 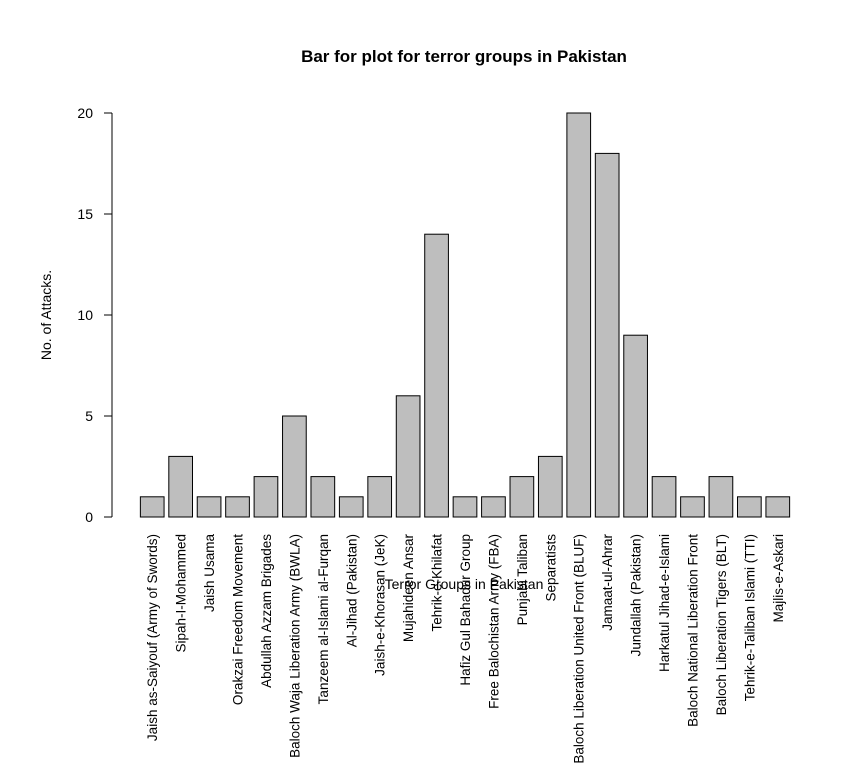 I want to click on x-tick-label: Mujahideen Ansar, so click(x=408, y=588).